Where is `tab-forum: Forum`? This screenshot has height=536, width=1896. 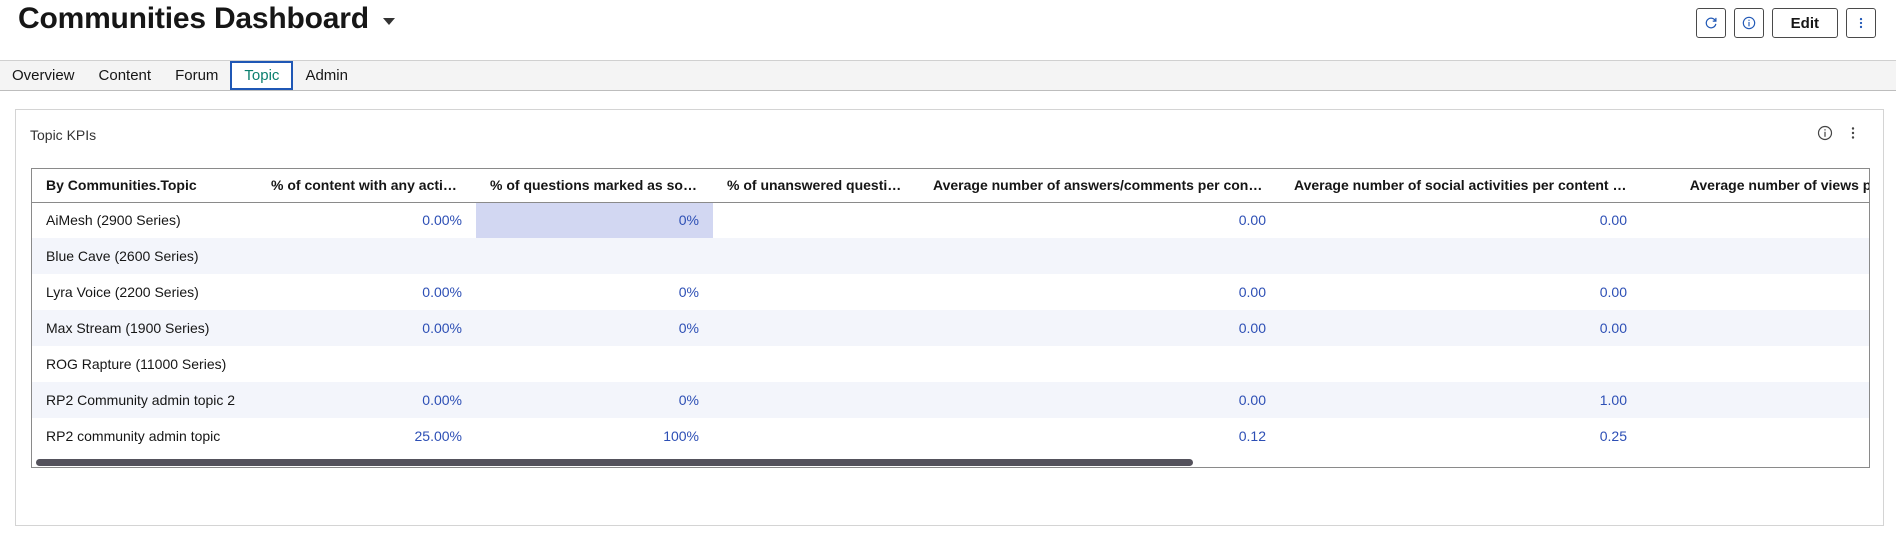 tab-forum: Forum is located at coordinates (197, 75).